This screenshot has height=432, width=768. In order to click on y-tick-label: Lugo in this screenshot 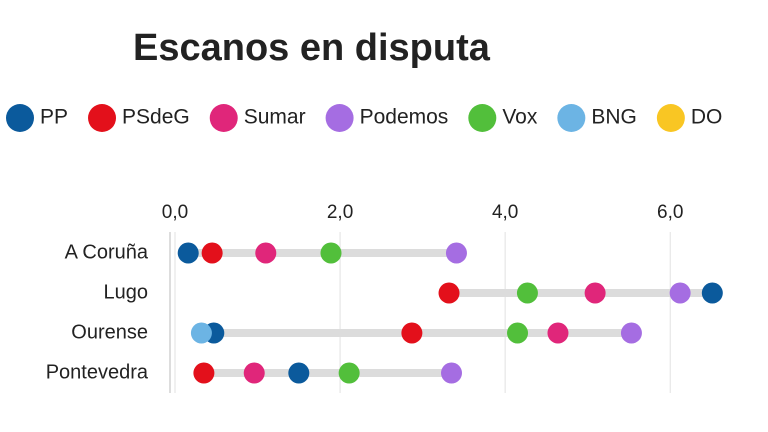, I will do `click(126, 292)`.